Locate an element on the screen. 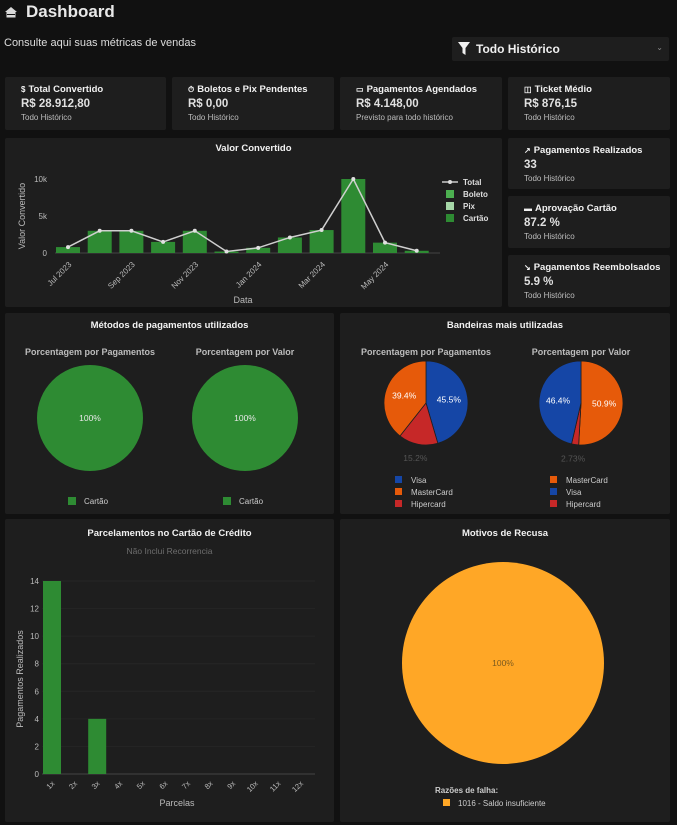  card-title-text: Pagamentos Realizados is located at coordinates (588, 150).